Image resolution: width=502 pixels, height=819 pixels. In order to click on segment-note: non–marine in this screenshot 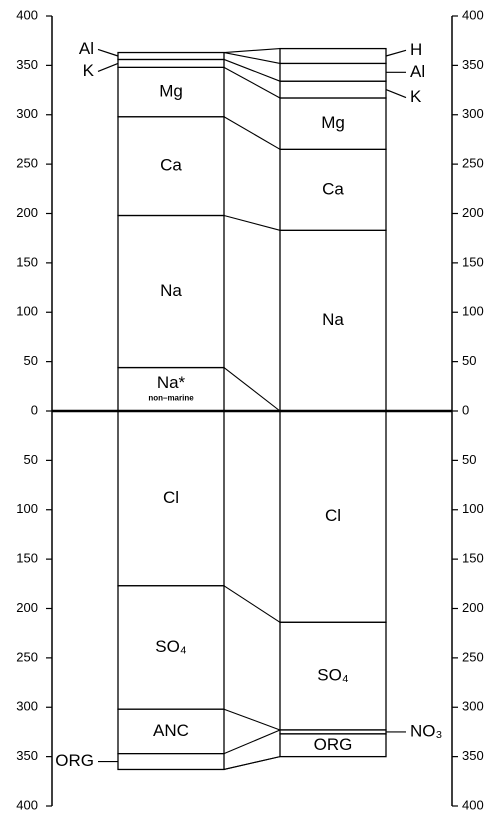, I will do `click(171, 397)`.